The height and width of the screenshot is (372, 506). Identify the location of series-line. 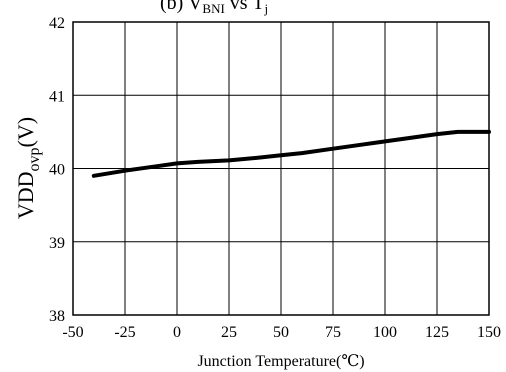
(291, 153).